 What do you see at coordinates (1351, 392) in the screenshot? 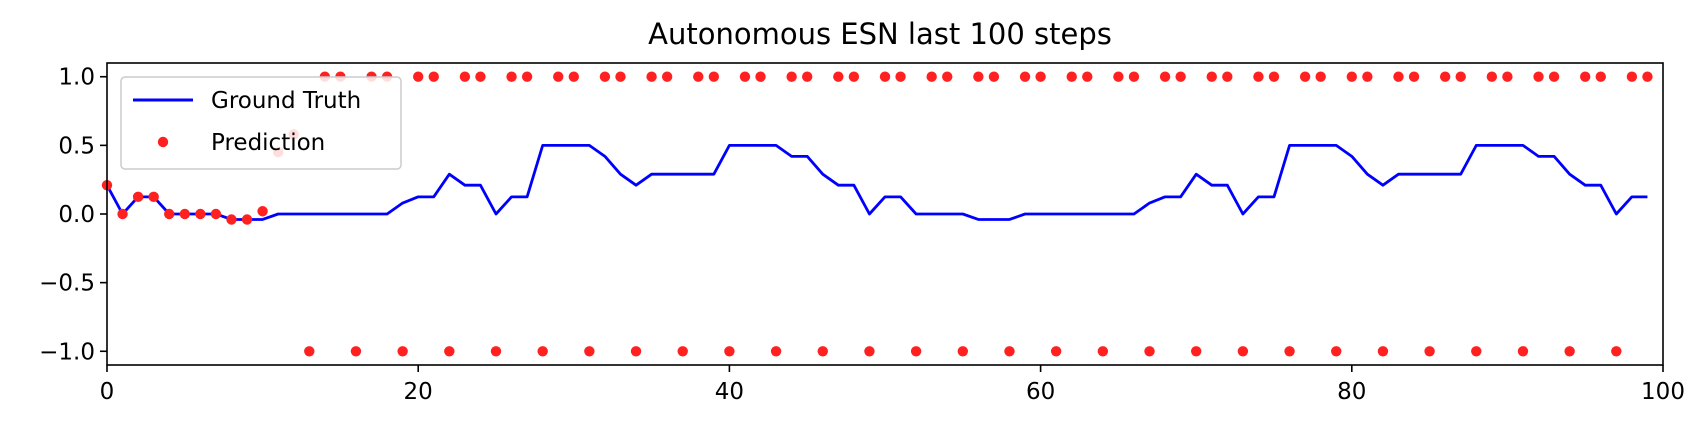
I see `x-tick-label: 80` at bounding box center [1351, 392].